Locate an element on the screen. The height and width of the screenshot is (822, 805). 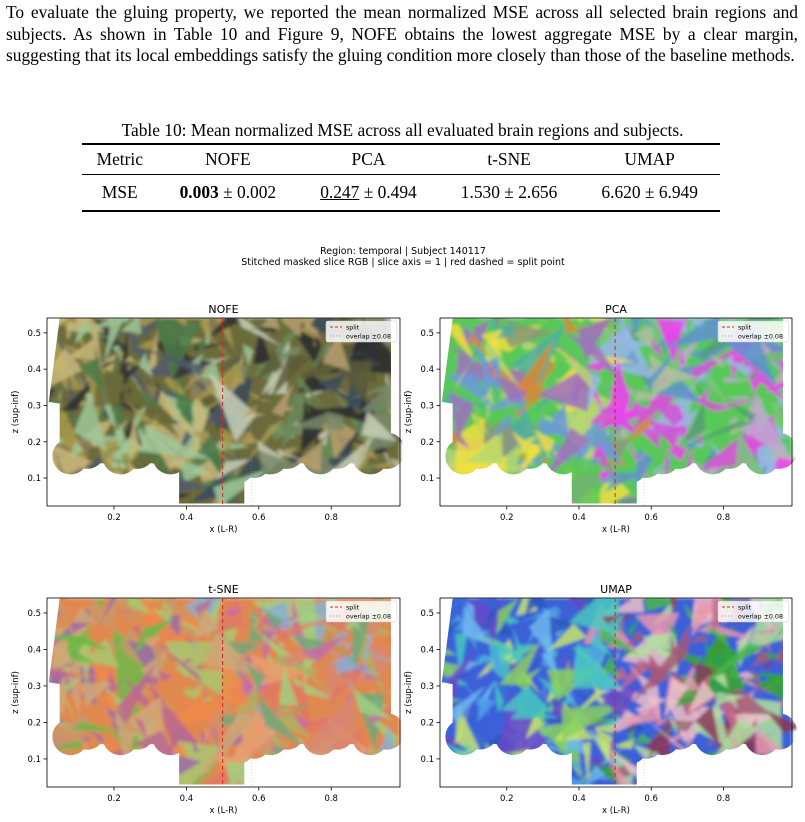
x-tick-label: 0.2 is located at coordinates (507, 799).